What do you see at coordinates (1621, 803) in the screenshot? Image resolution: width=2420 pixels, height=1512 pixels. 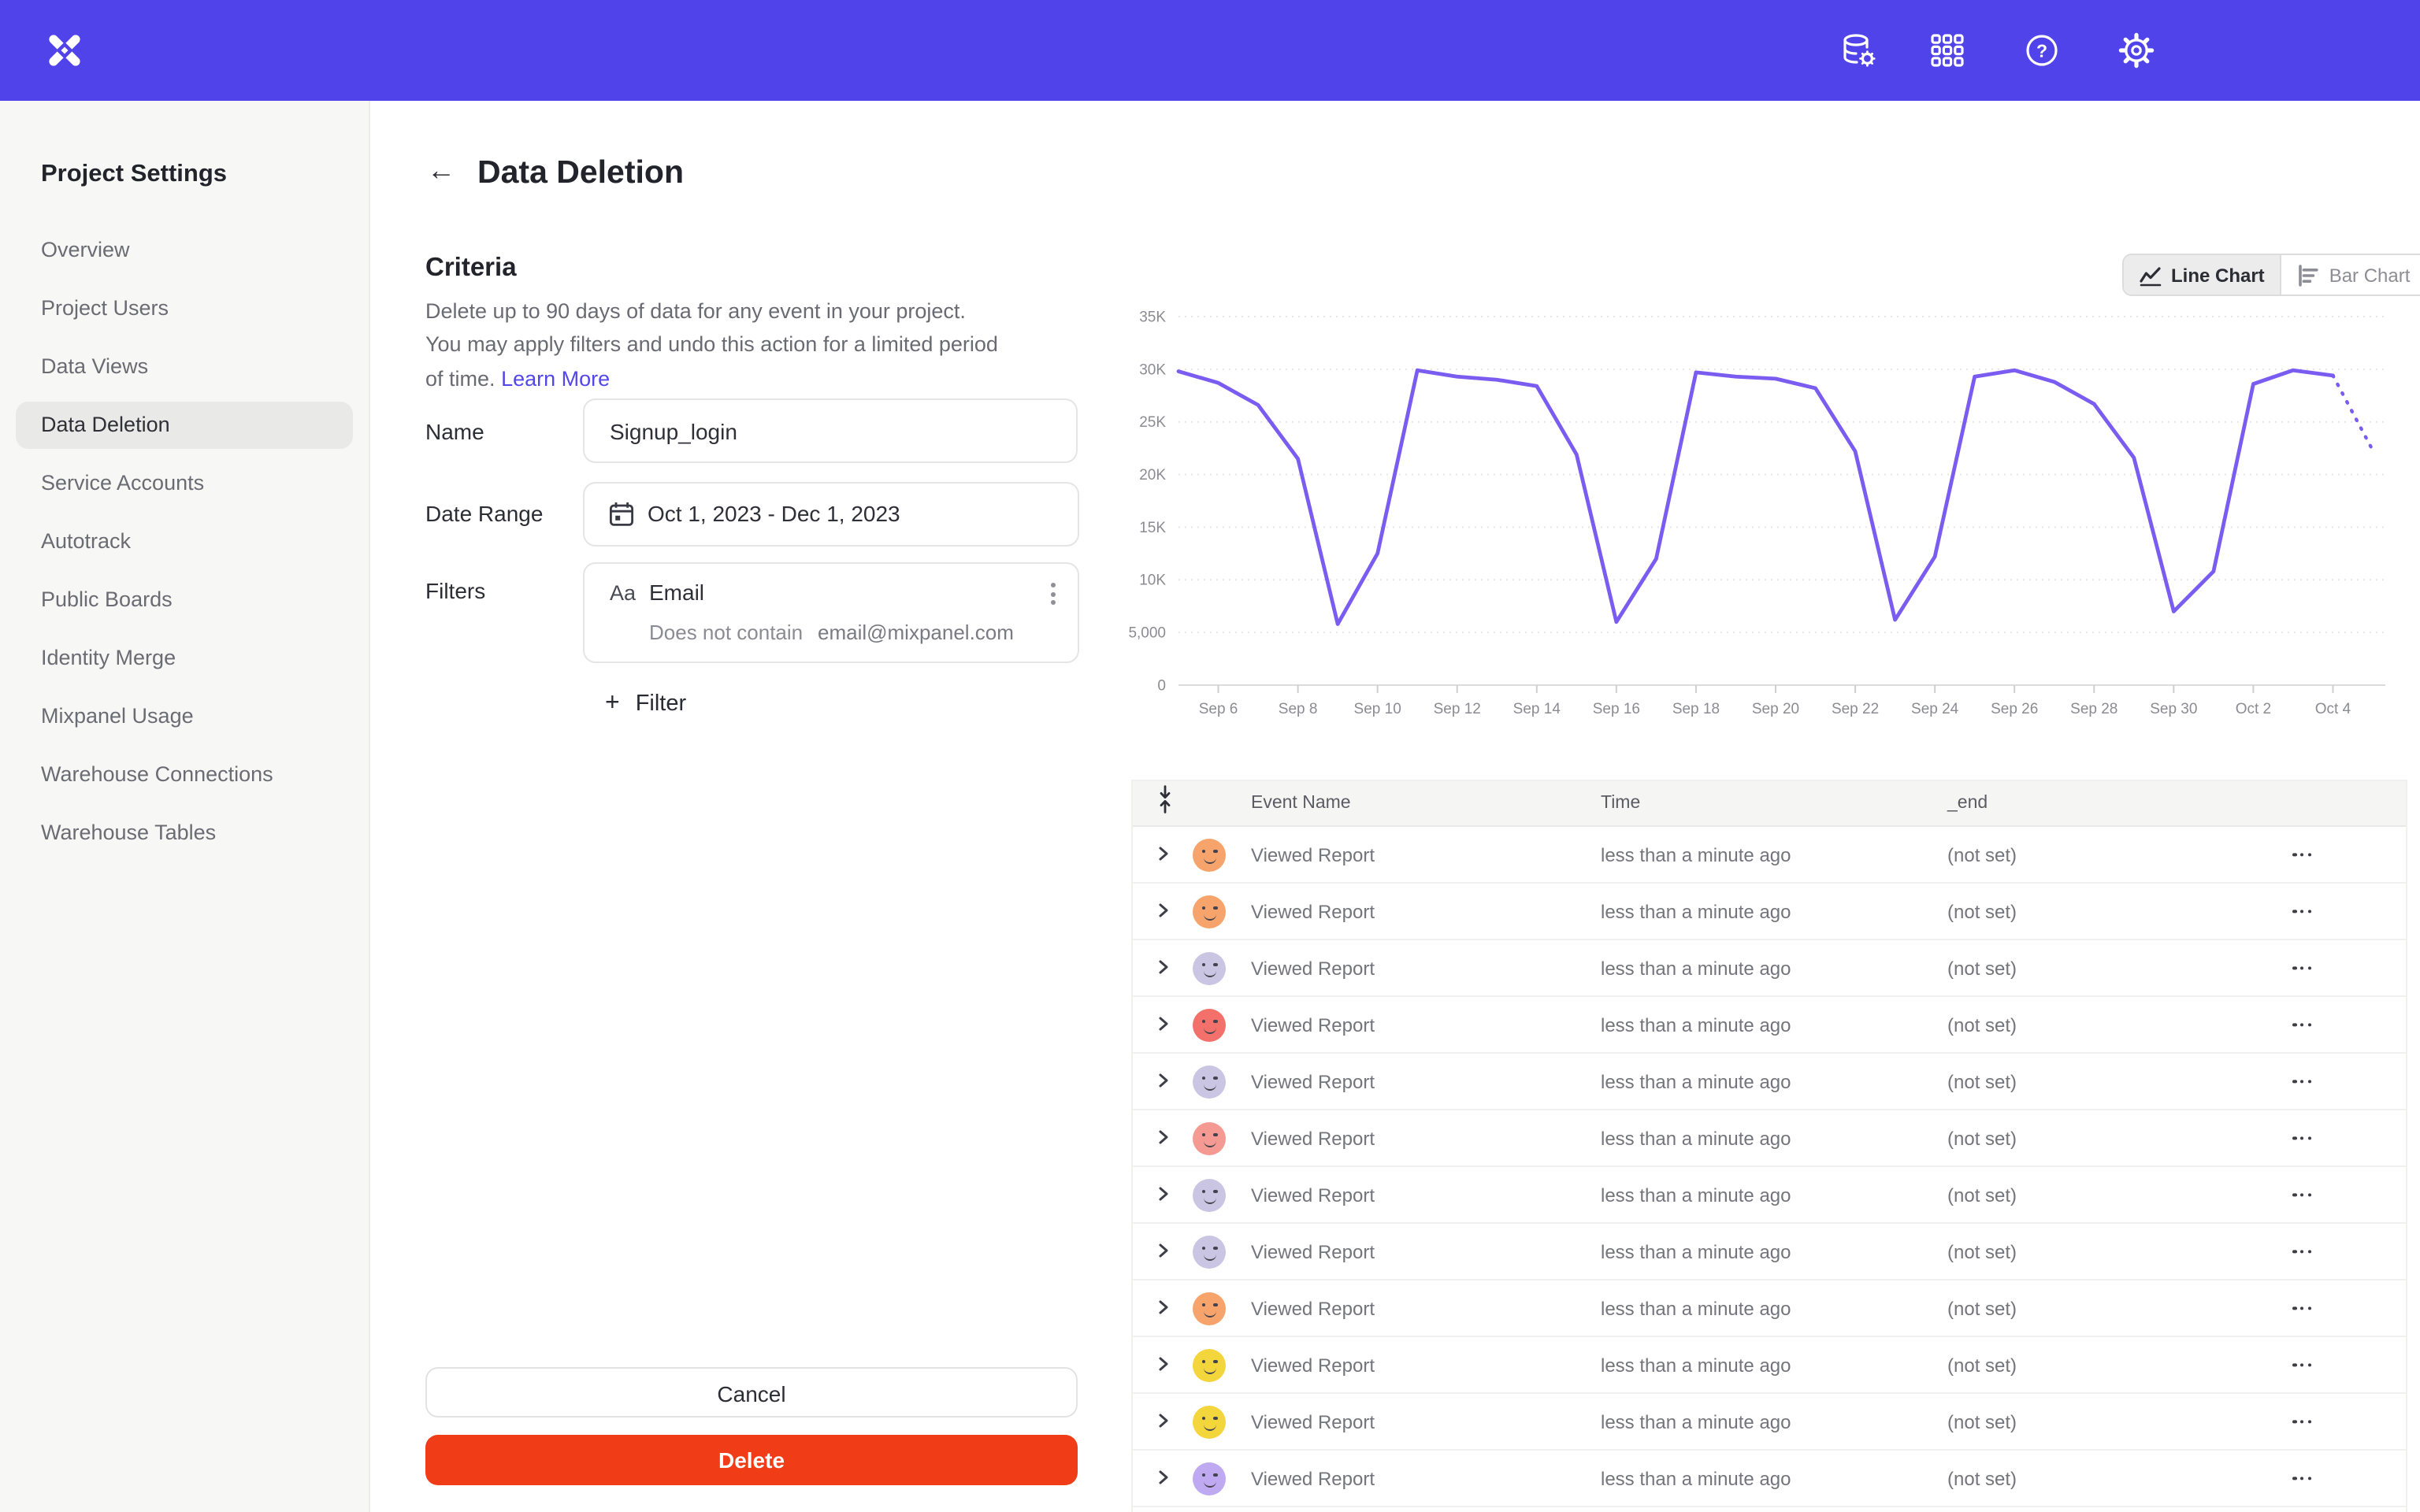 I see `column-header-time: Time` at bounding box center [1621, 803].